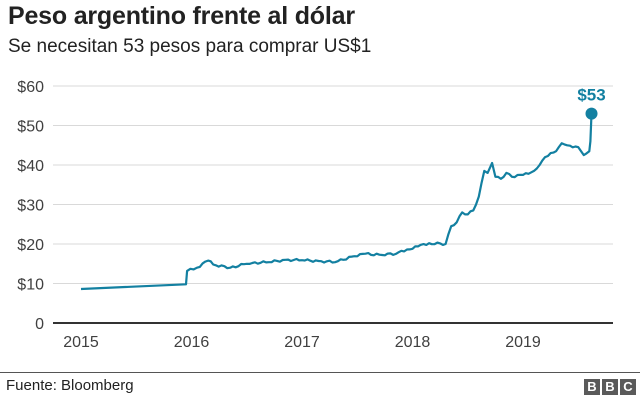 Image resolution: width=640 pixels, height=400 pixels. Describe the element at coordinates (591, 95) in the screenshot. I see `latest-value-label: $53` at that location.